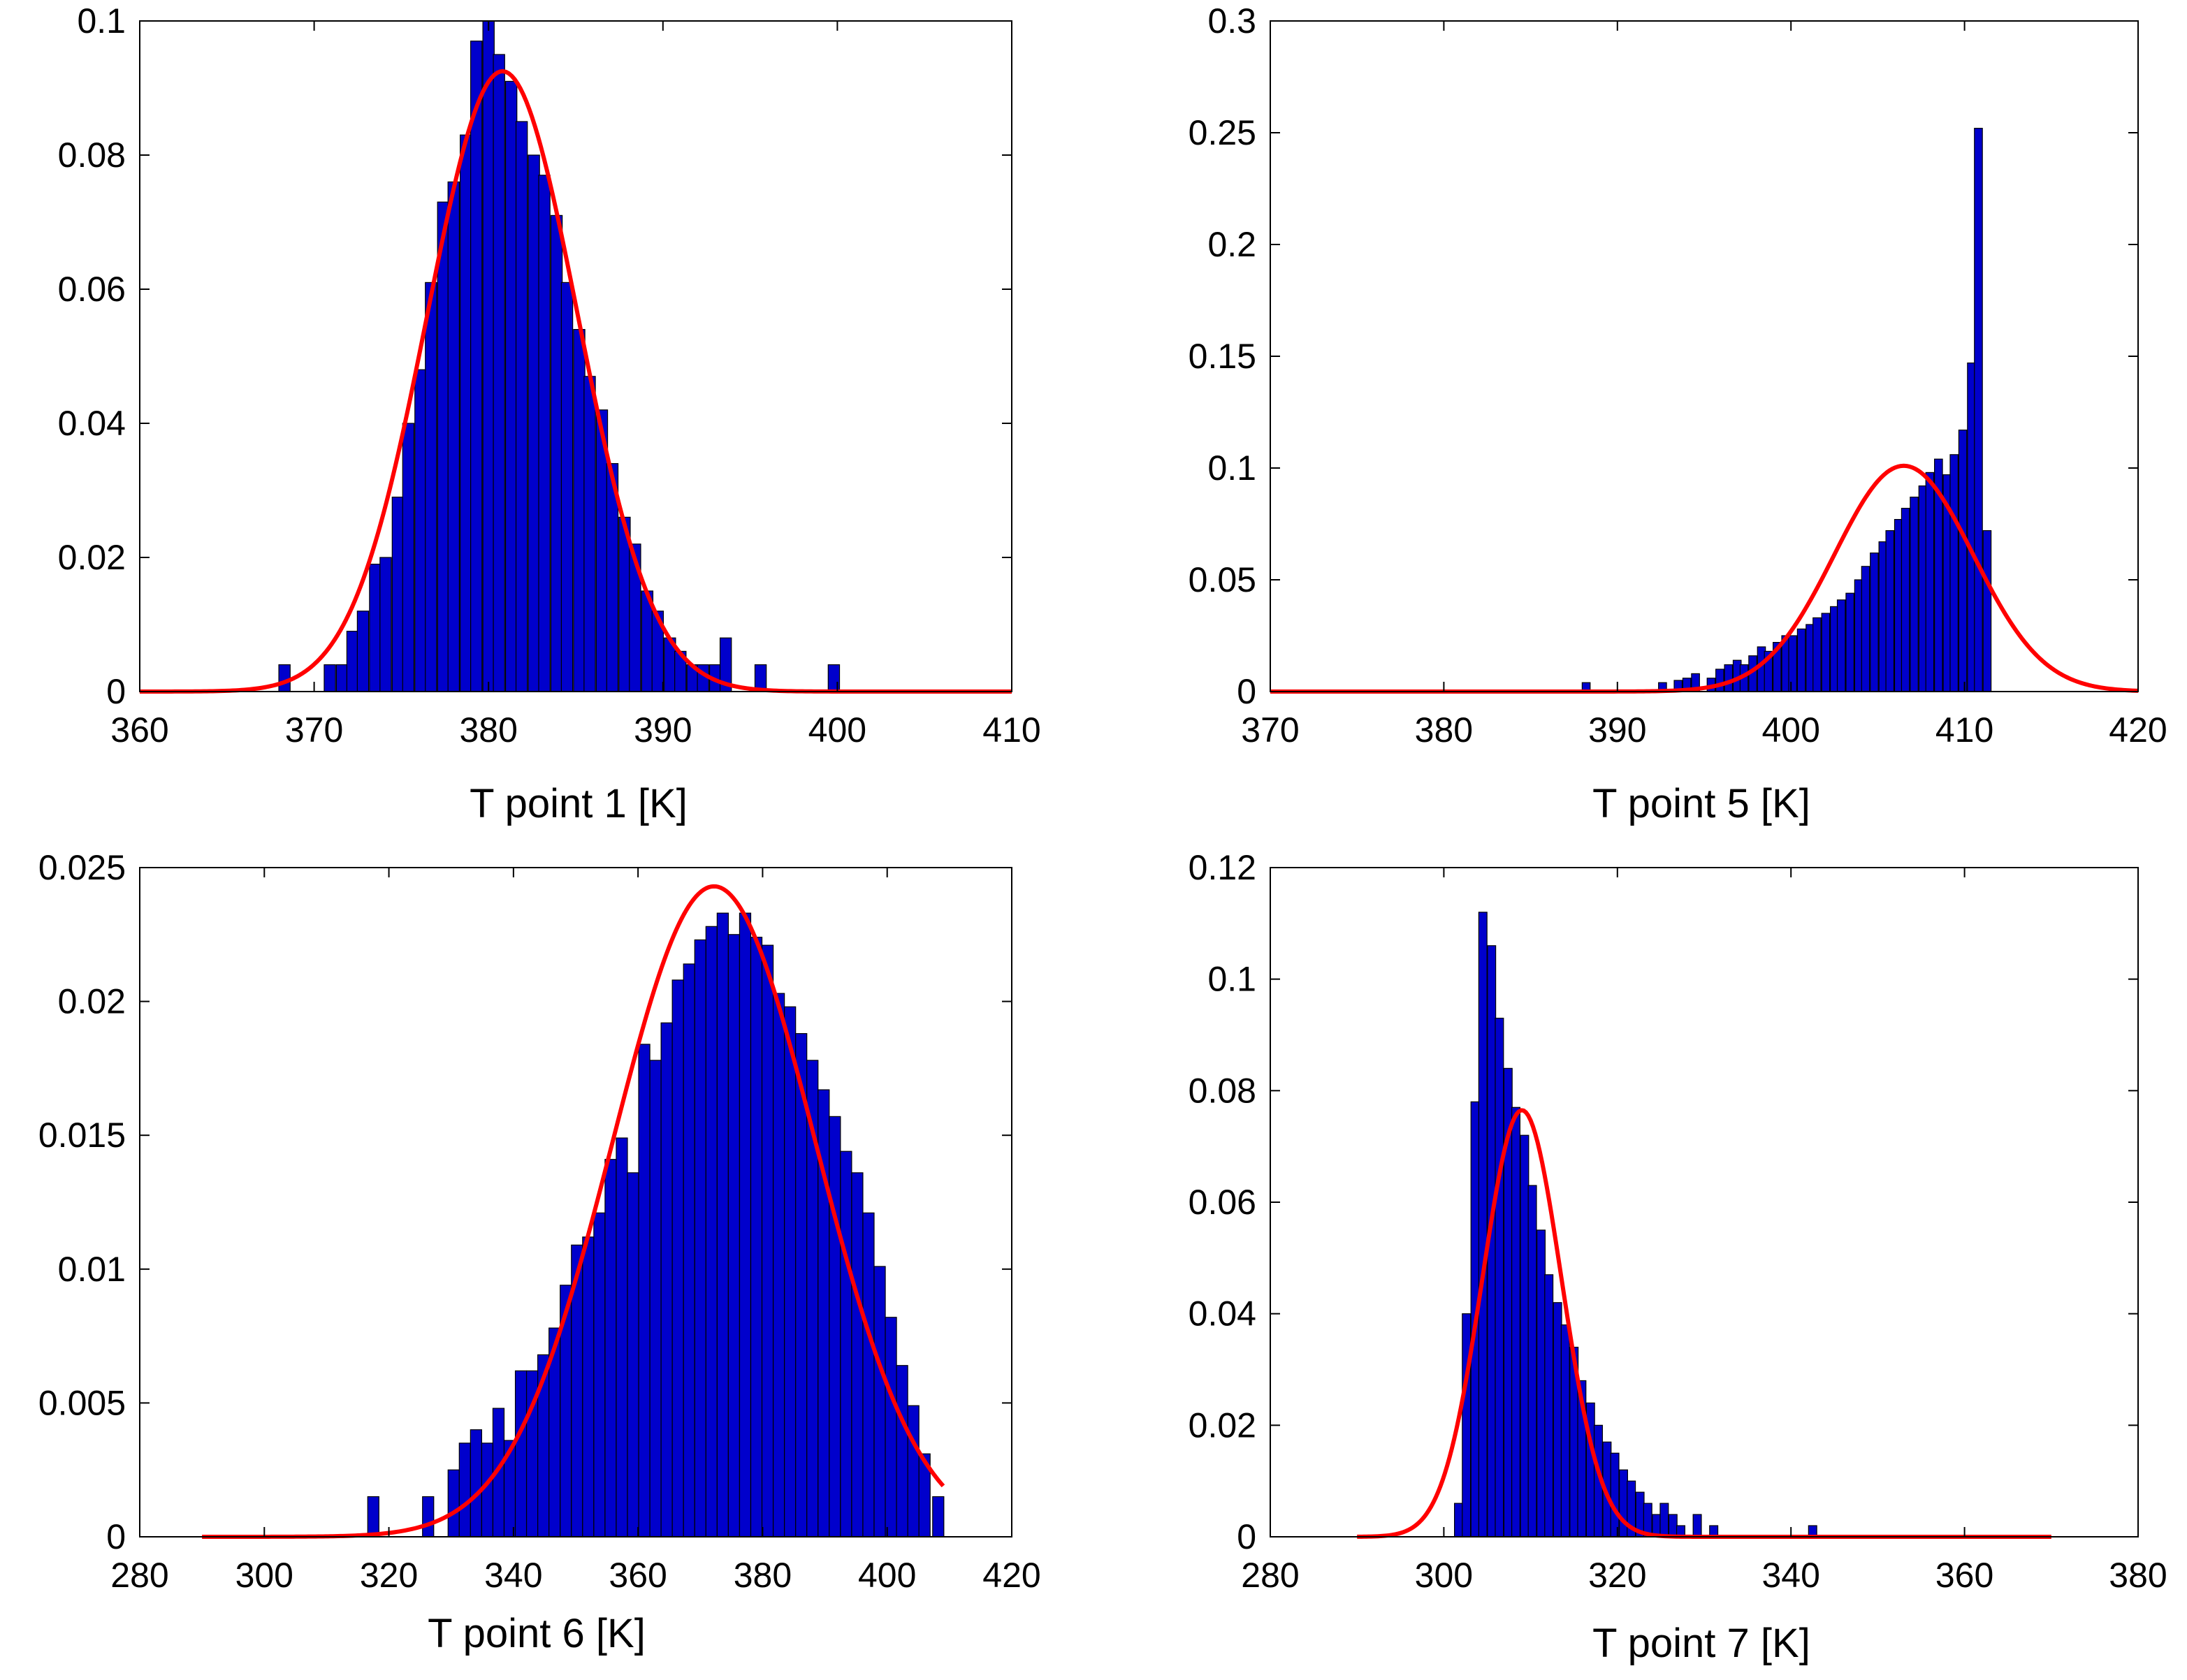 This screenshot has width=2187, height=1680. Describe the element at coordinates (537, 1634) in the screenshot. I see `x-axis-label: T point 6 [K]` at that location.